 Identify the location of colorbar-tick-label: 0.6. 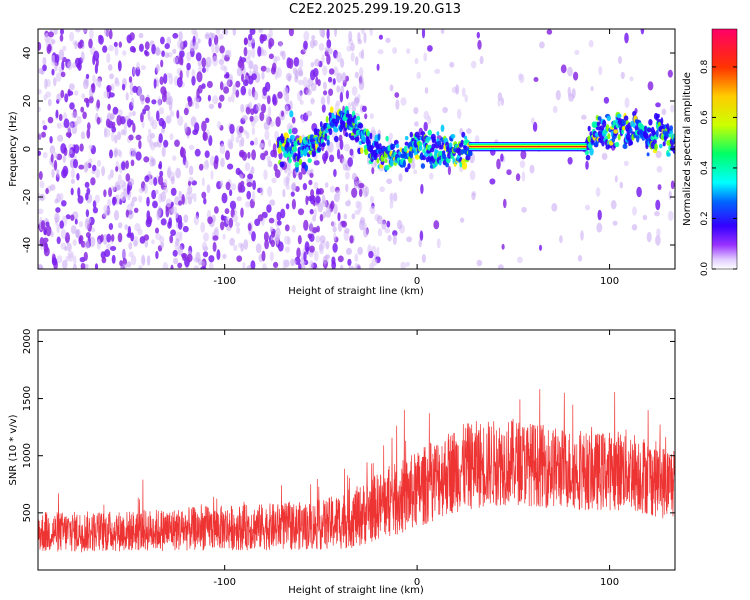
(705, 117).